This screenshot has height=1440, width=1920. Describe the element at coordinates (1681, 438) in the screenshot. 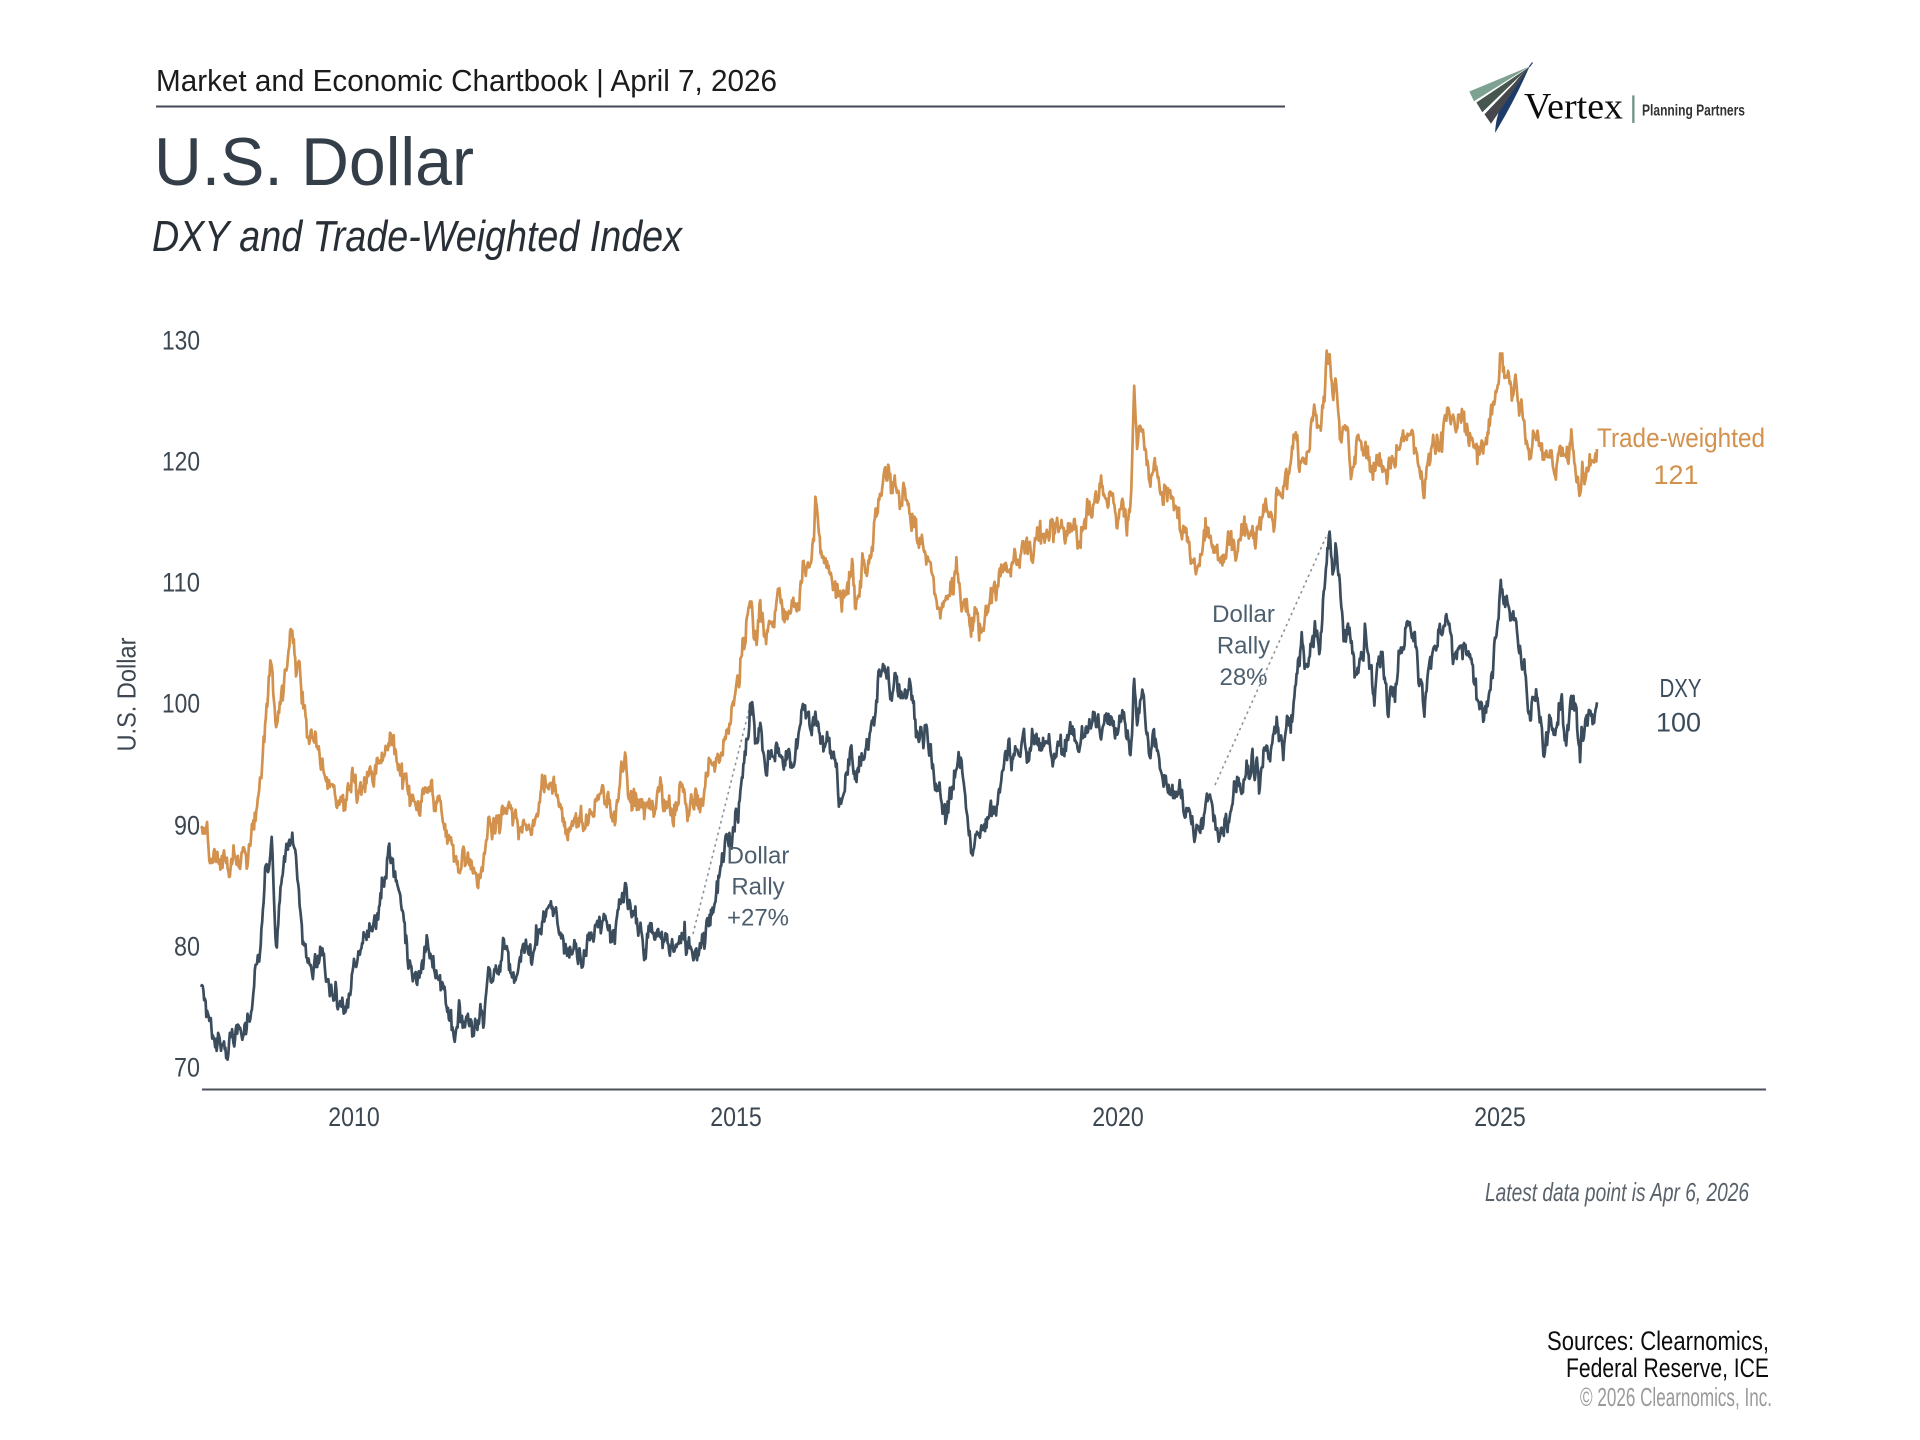

I see `svg-text: Trade-weighted` at that location.